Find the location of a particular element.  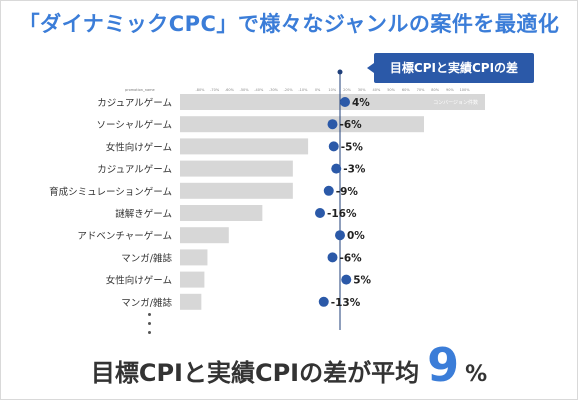

axis-tick: 10% is located at coordinates (332, 90).